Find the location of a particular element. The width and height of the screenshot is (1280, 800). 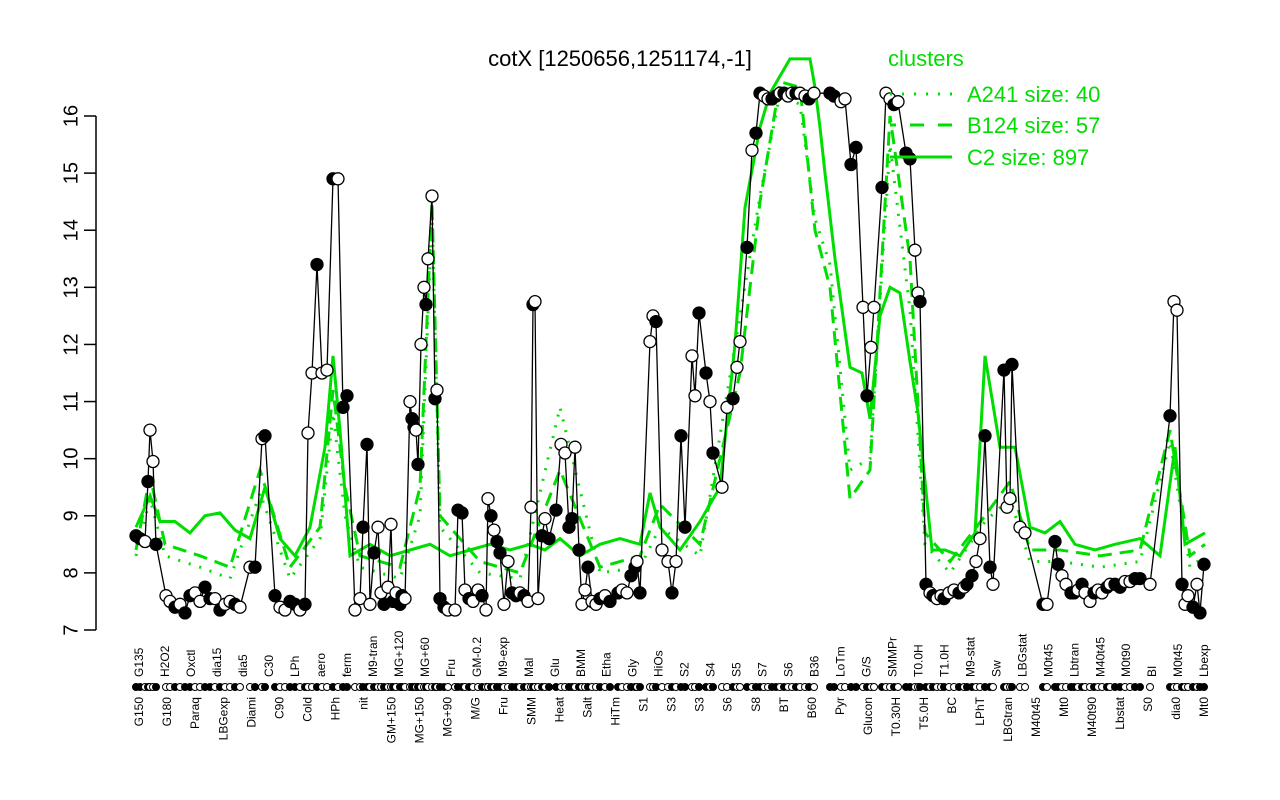

x-category-label: LoTm is located at coordinates (841, 661).